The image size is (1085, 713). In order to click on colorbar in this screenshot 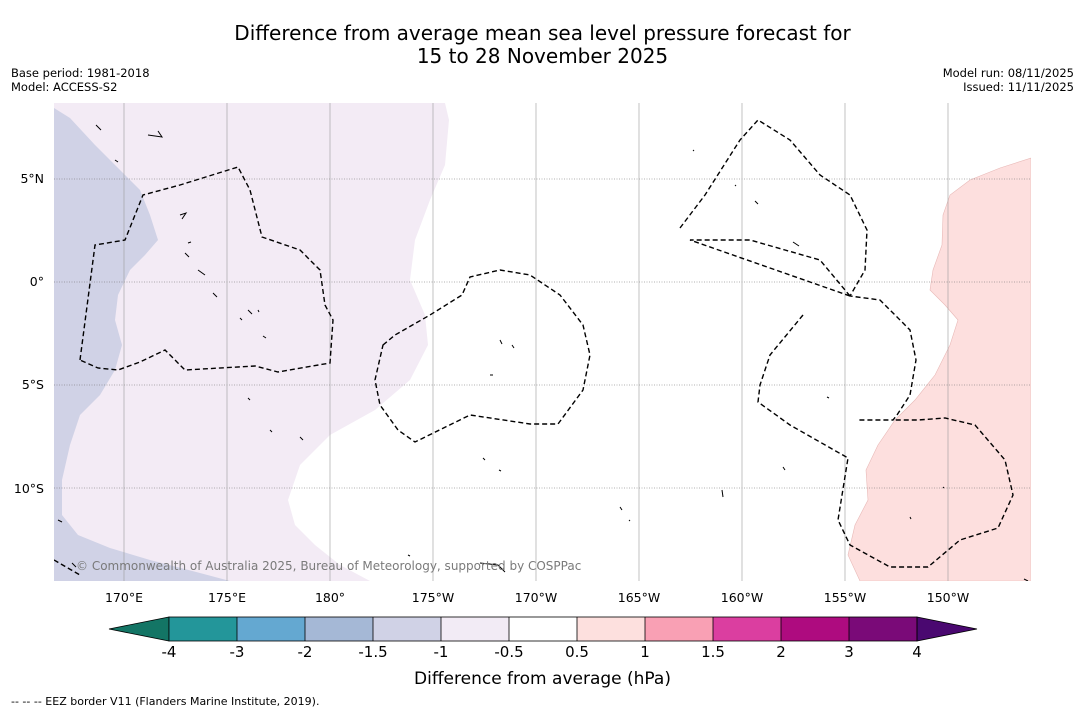, I will do `click(543, 629)`.